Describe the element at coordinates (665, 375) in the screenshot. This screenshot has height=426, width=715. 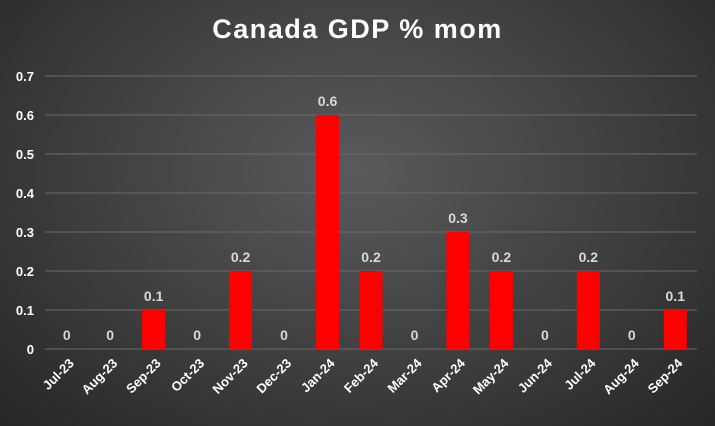
I see `x-tick-label: Sep-24` at that location.